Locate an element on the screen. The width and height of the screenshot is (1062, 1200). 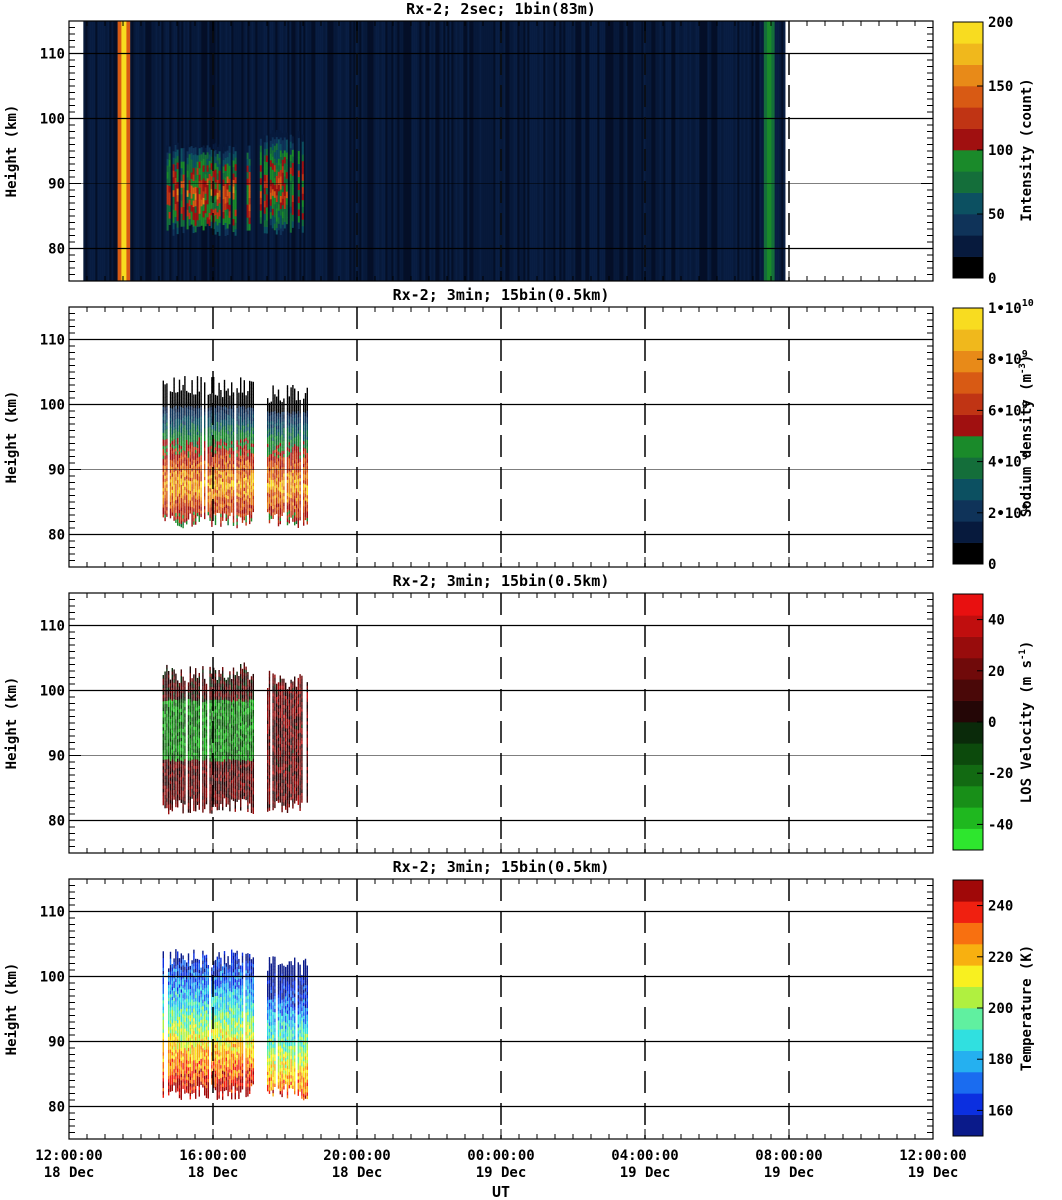
colorbar-tick-label: 100 is located at coordinates (1000, 151).